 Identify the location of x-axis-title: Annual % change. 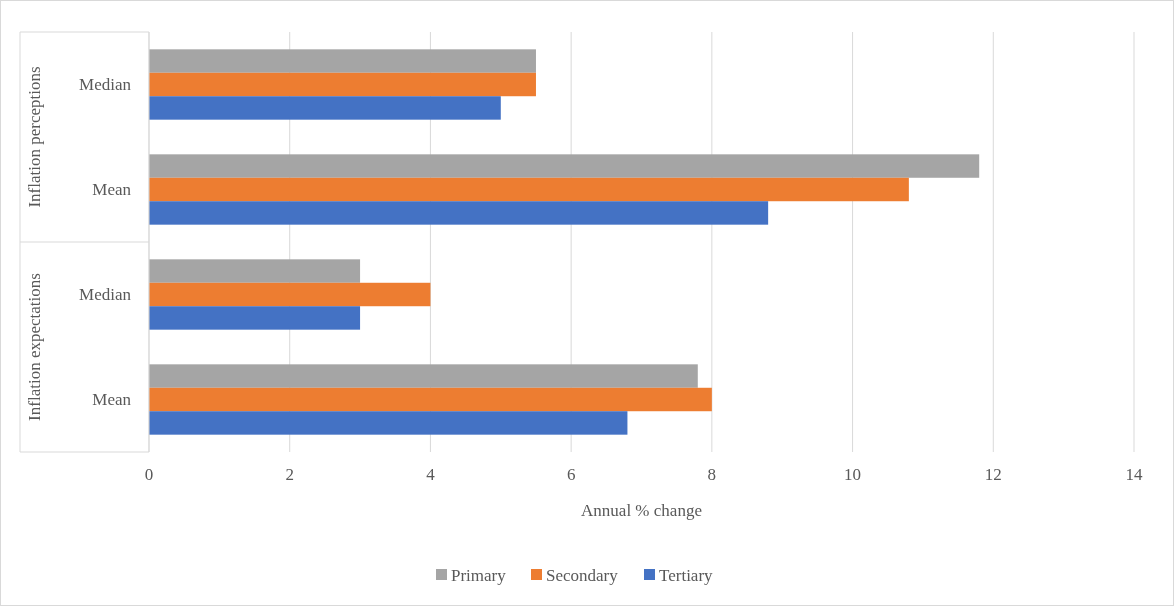
(641, 510).